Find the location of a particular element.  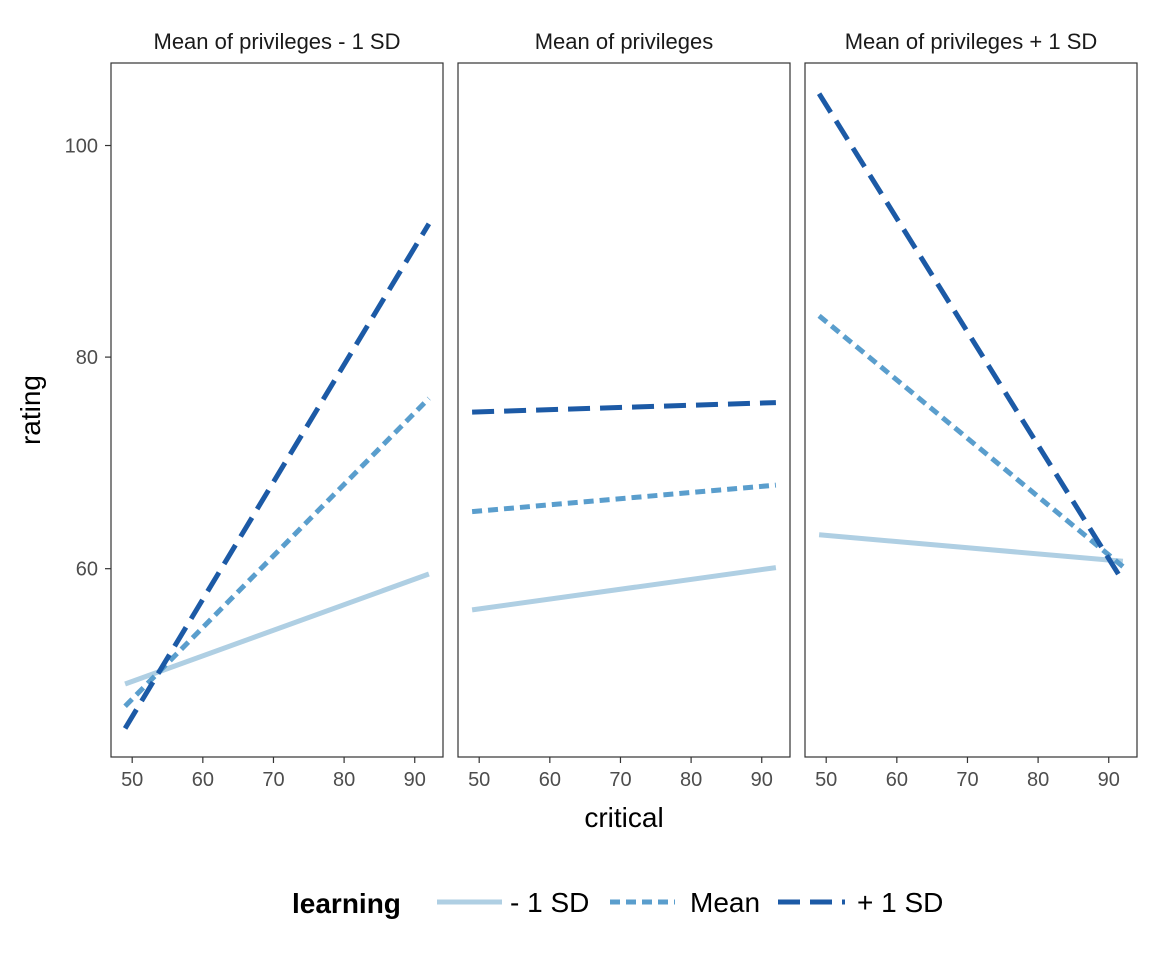

x-axis-title: critical is located at coordinates (623, 817).